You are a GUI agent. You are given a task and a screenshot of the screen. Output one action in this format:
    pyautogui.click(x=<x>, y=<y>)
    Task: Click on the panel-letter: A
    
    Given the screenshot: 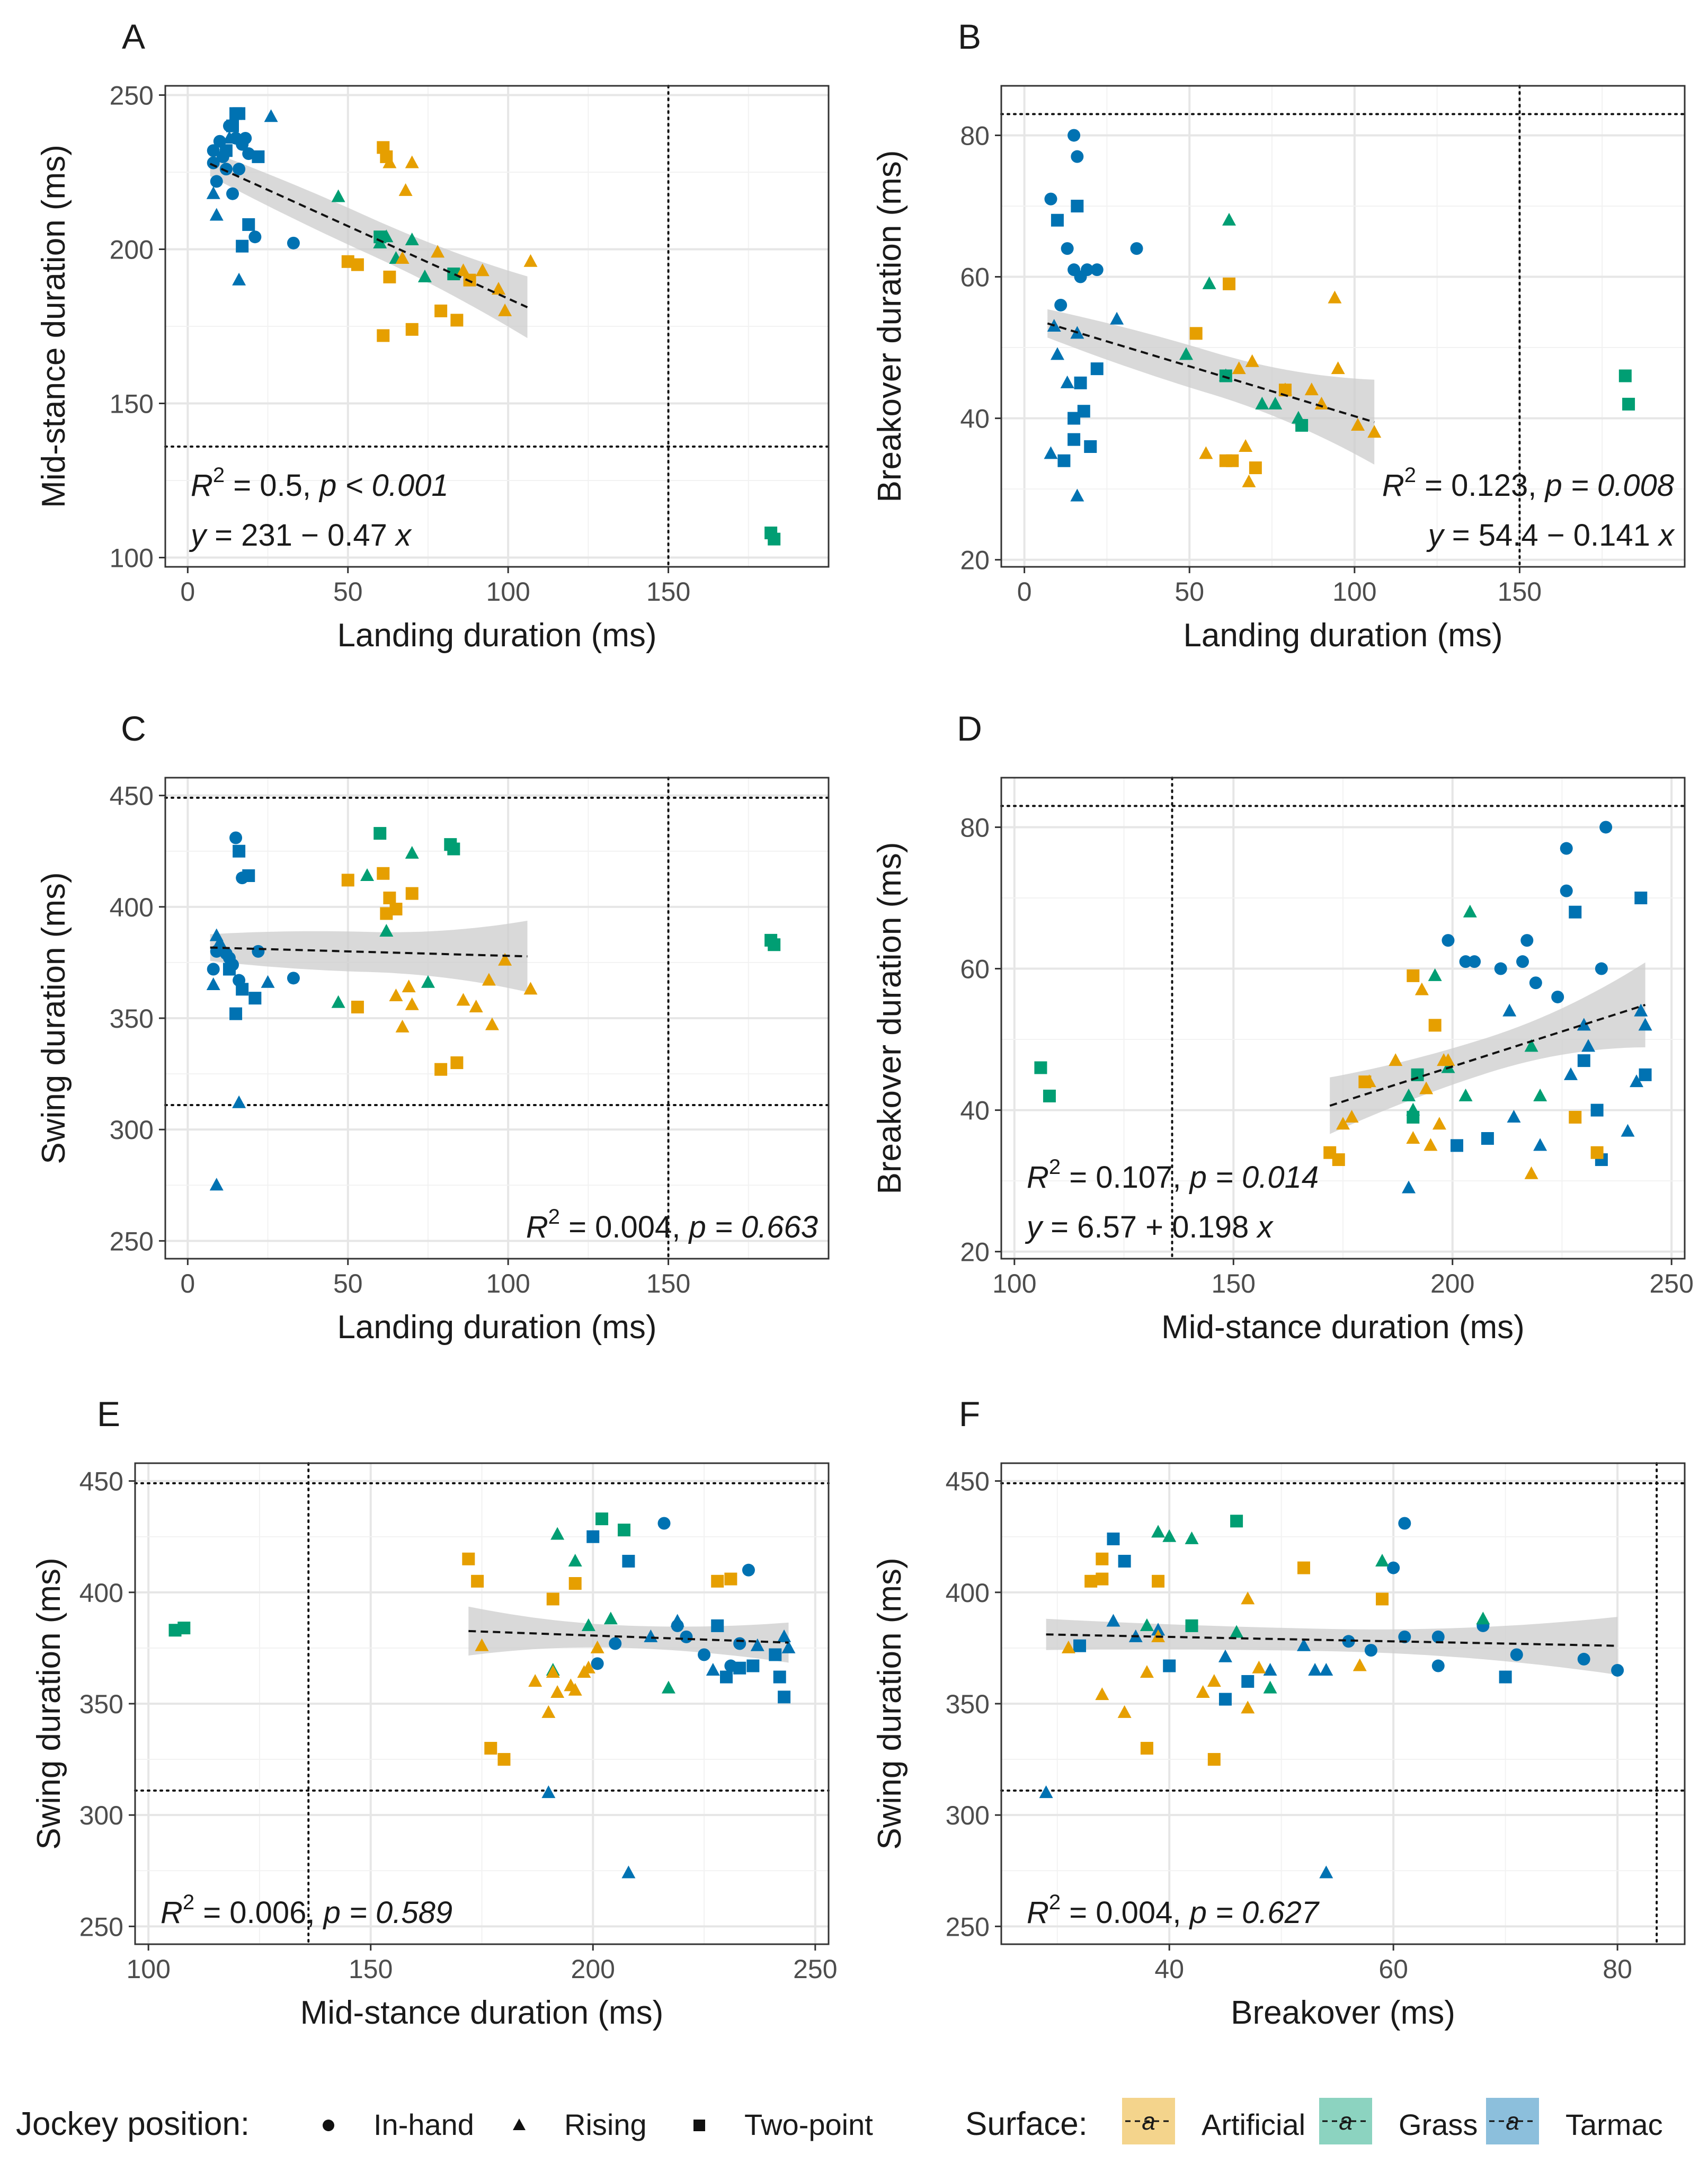 What is the action you would take?
    pyautogui.click(x=133, y=36)
    